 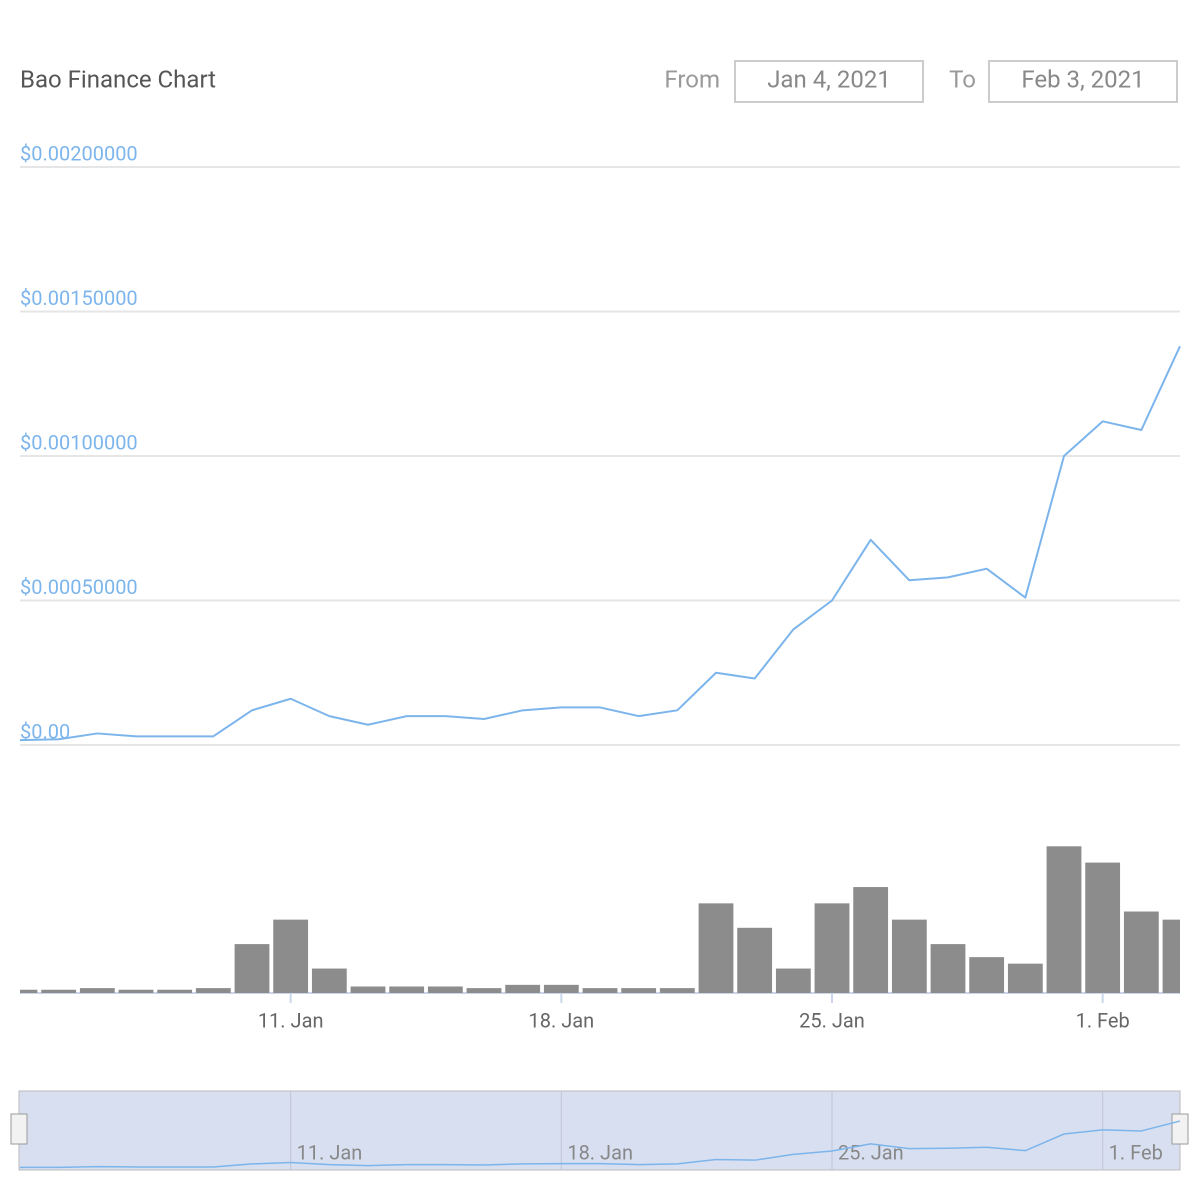 What do you see at coordinates (79, 587) in the screenshot?
I see `y-tick-label: $0.00050000` at bounding box center [79, 587].